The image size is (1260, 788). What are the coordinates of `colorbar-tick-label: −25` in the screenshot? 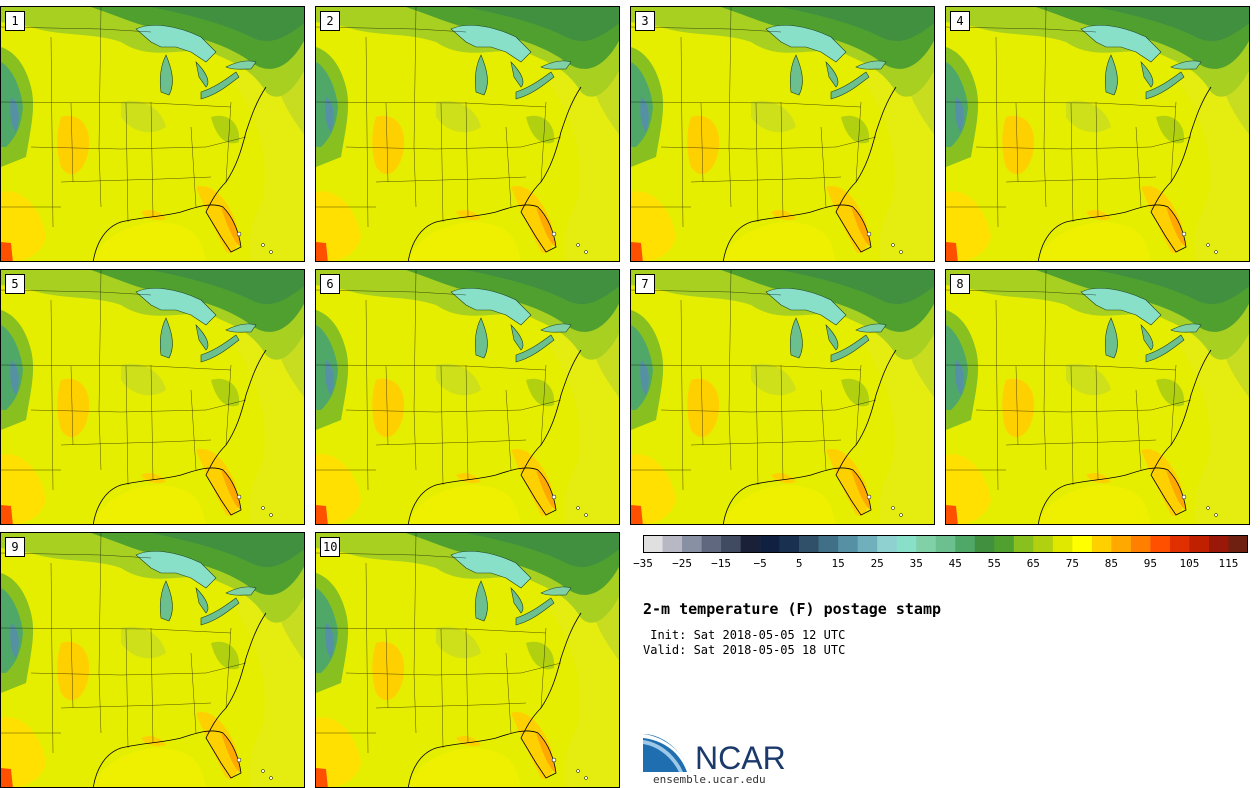 It's located at (682, 563).